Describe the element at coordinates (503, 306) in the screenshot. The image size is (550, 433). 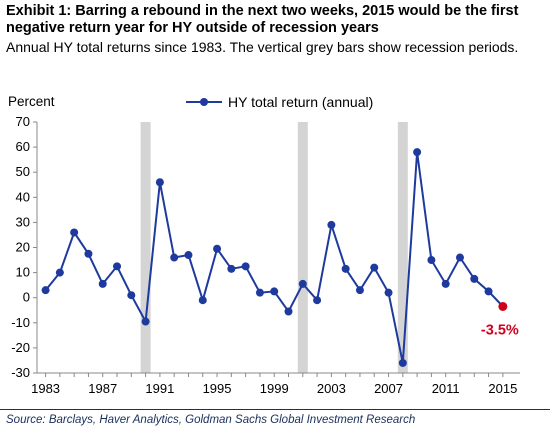
I see `highlight-point-2015` at that location.